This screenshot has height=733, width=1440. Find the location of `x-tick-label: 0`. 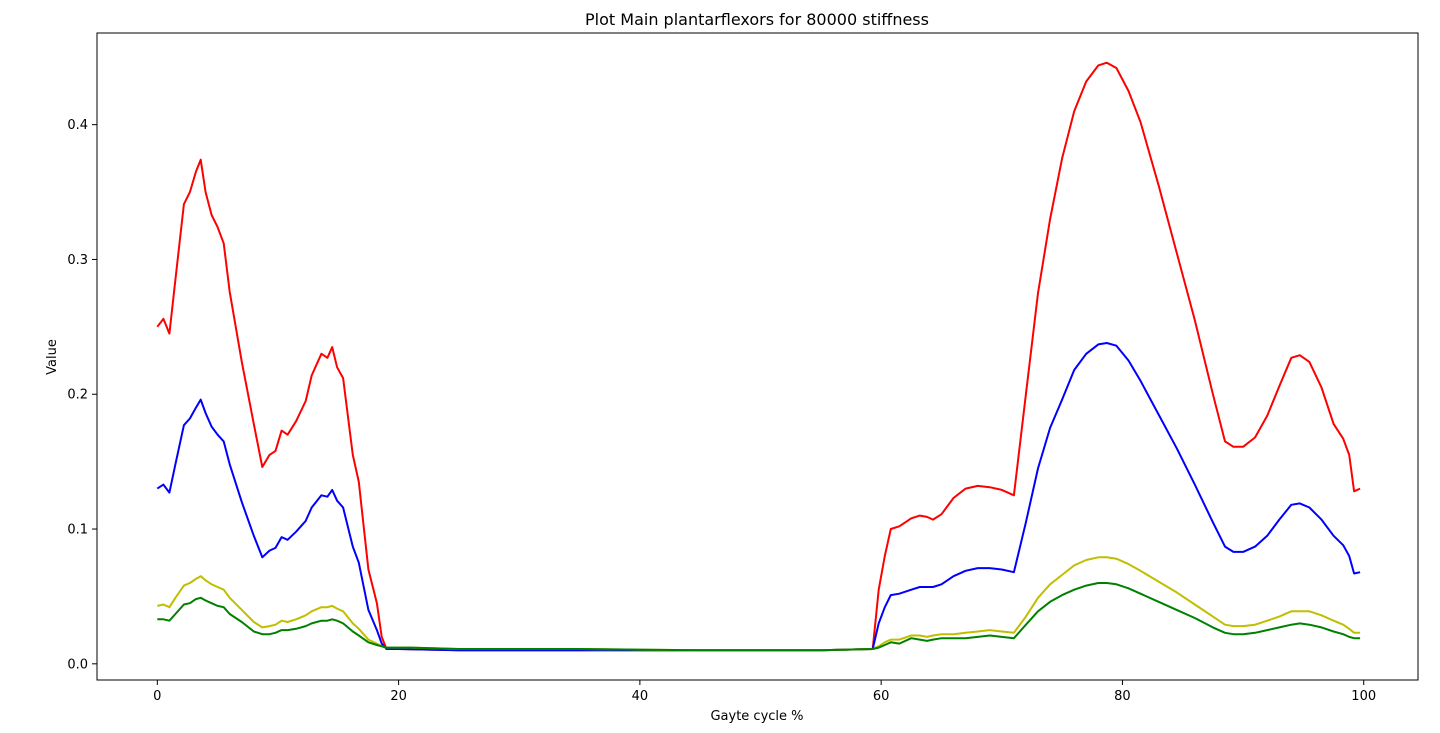

x-tick-label: 0 is located at coordinates (157, 696).